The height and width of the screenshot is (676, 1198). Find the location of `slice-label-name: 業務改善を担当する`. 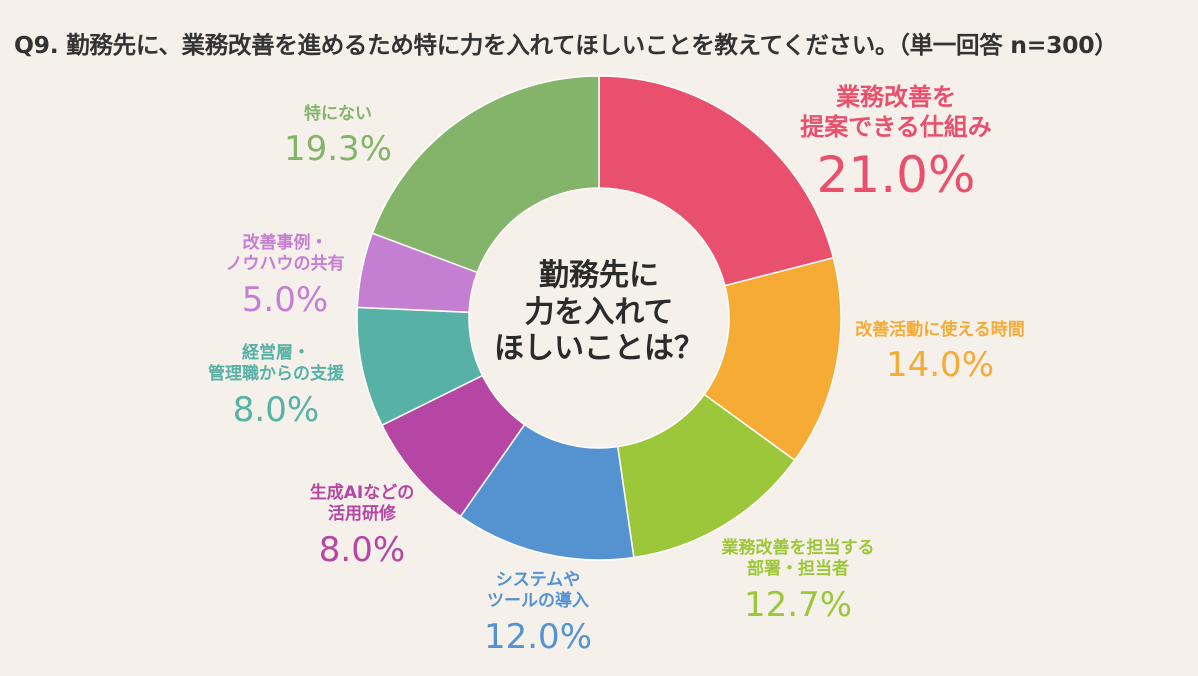

slice-label-name: 業務改善を担当する is located at coordinates (798, 548).